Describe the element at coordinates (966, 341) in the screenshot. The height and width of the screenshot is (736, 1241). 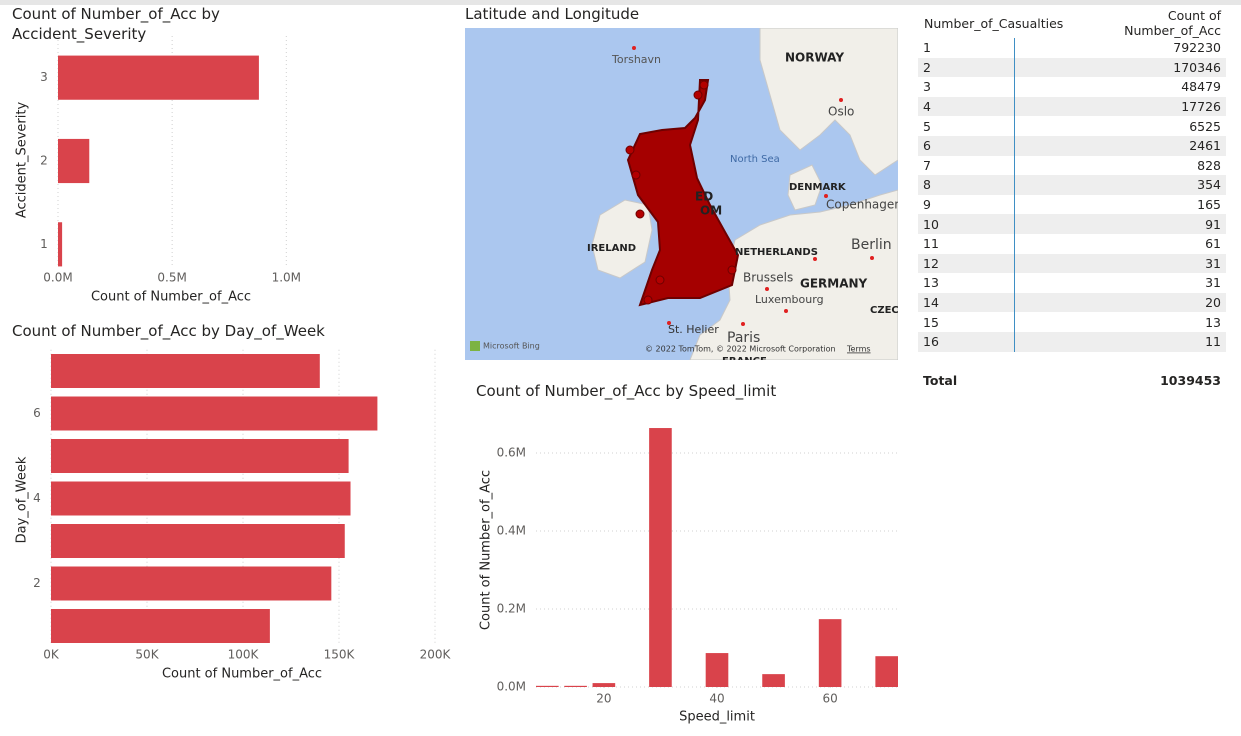
I see `cell-casualties: 16` at that location.